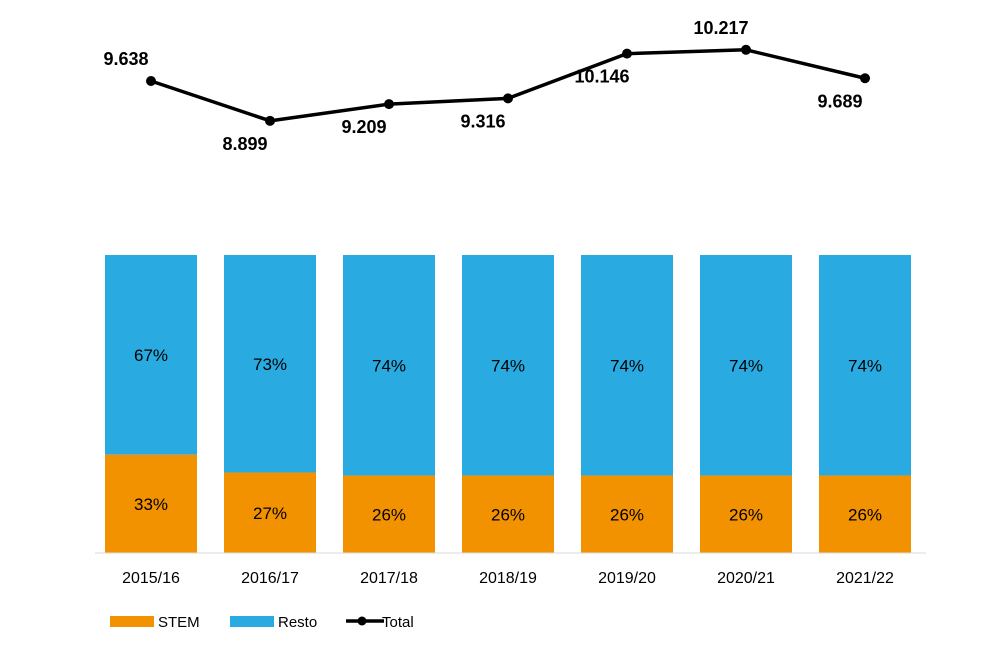  I want to click on legend-swatch-stem, so click(132, 621).